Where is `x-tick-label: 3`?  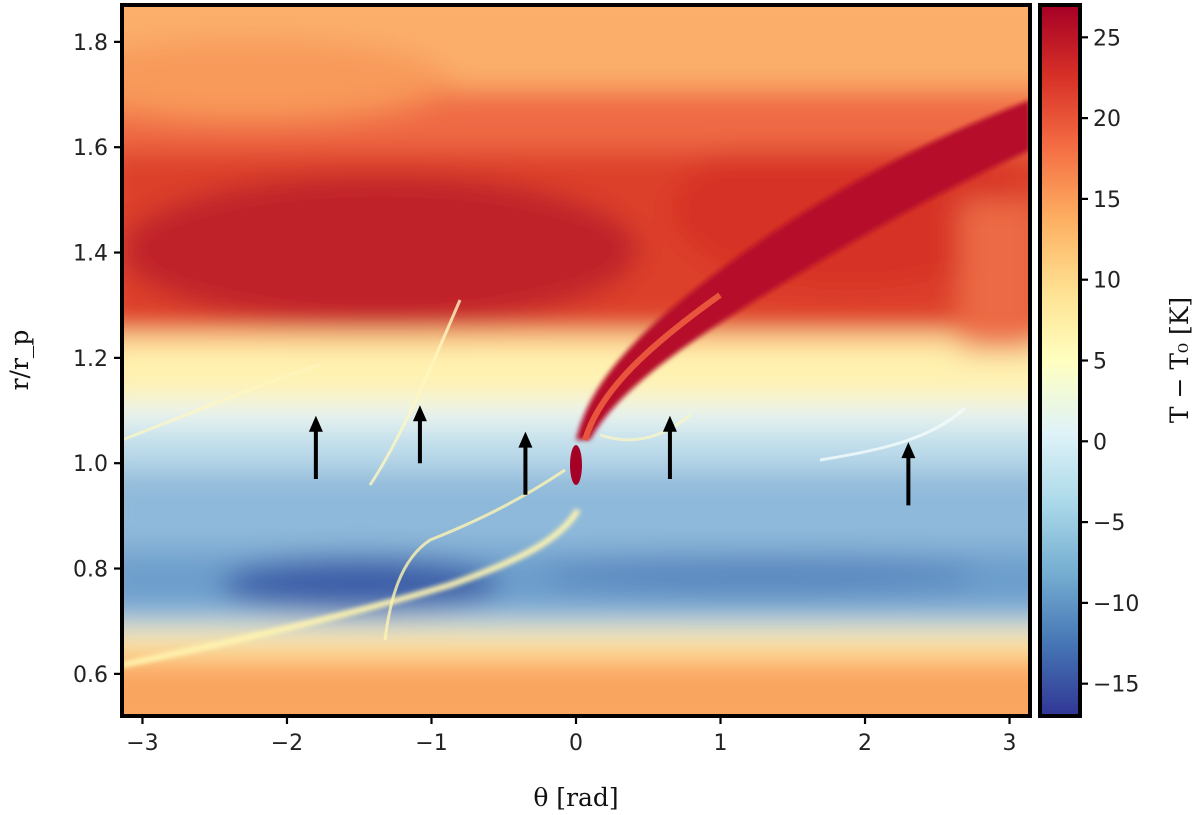
x-tick-label: 3 is located at coordinates (1010, 743).